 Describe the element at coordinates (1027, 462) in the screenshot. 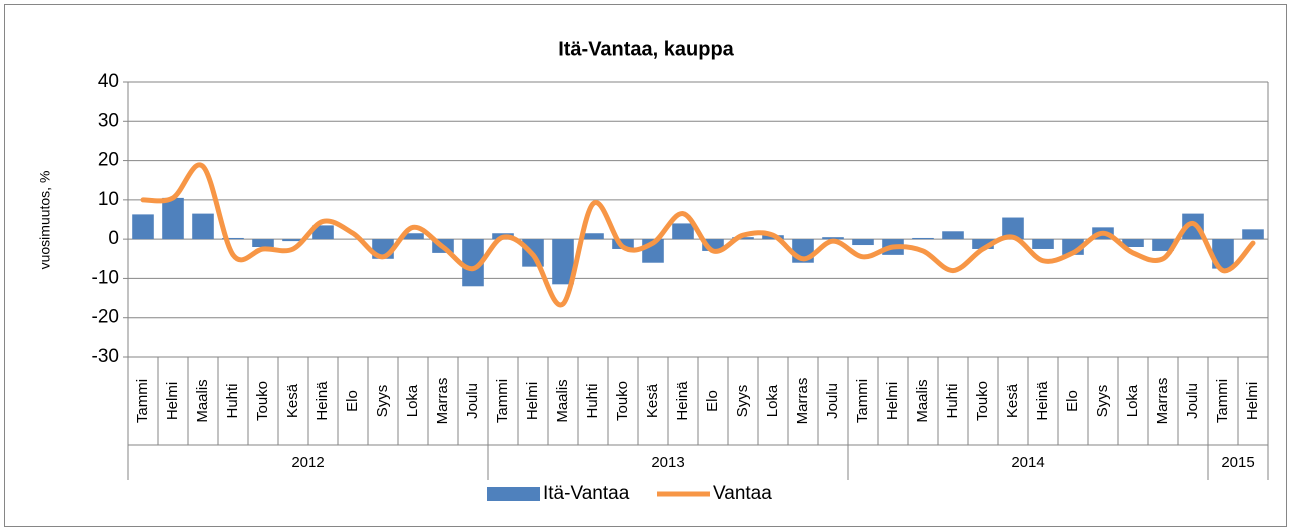

I see `x-group-label: 2014` at that location.